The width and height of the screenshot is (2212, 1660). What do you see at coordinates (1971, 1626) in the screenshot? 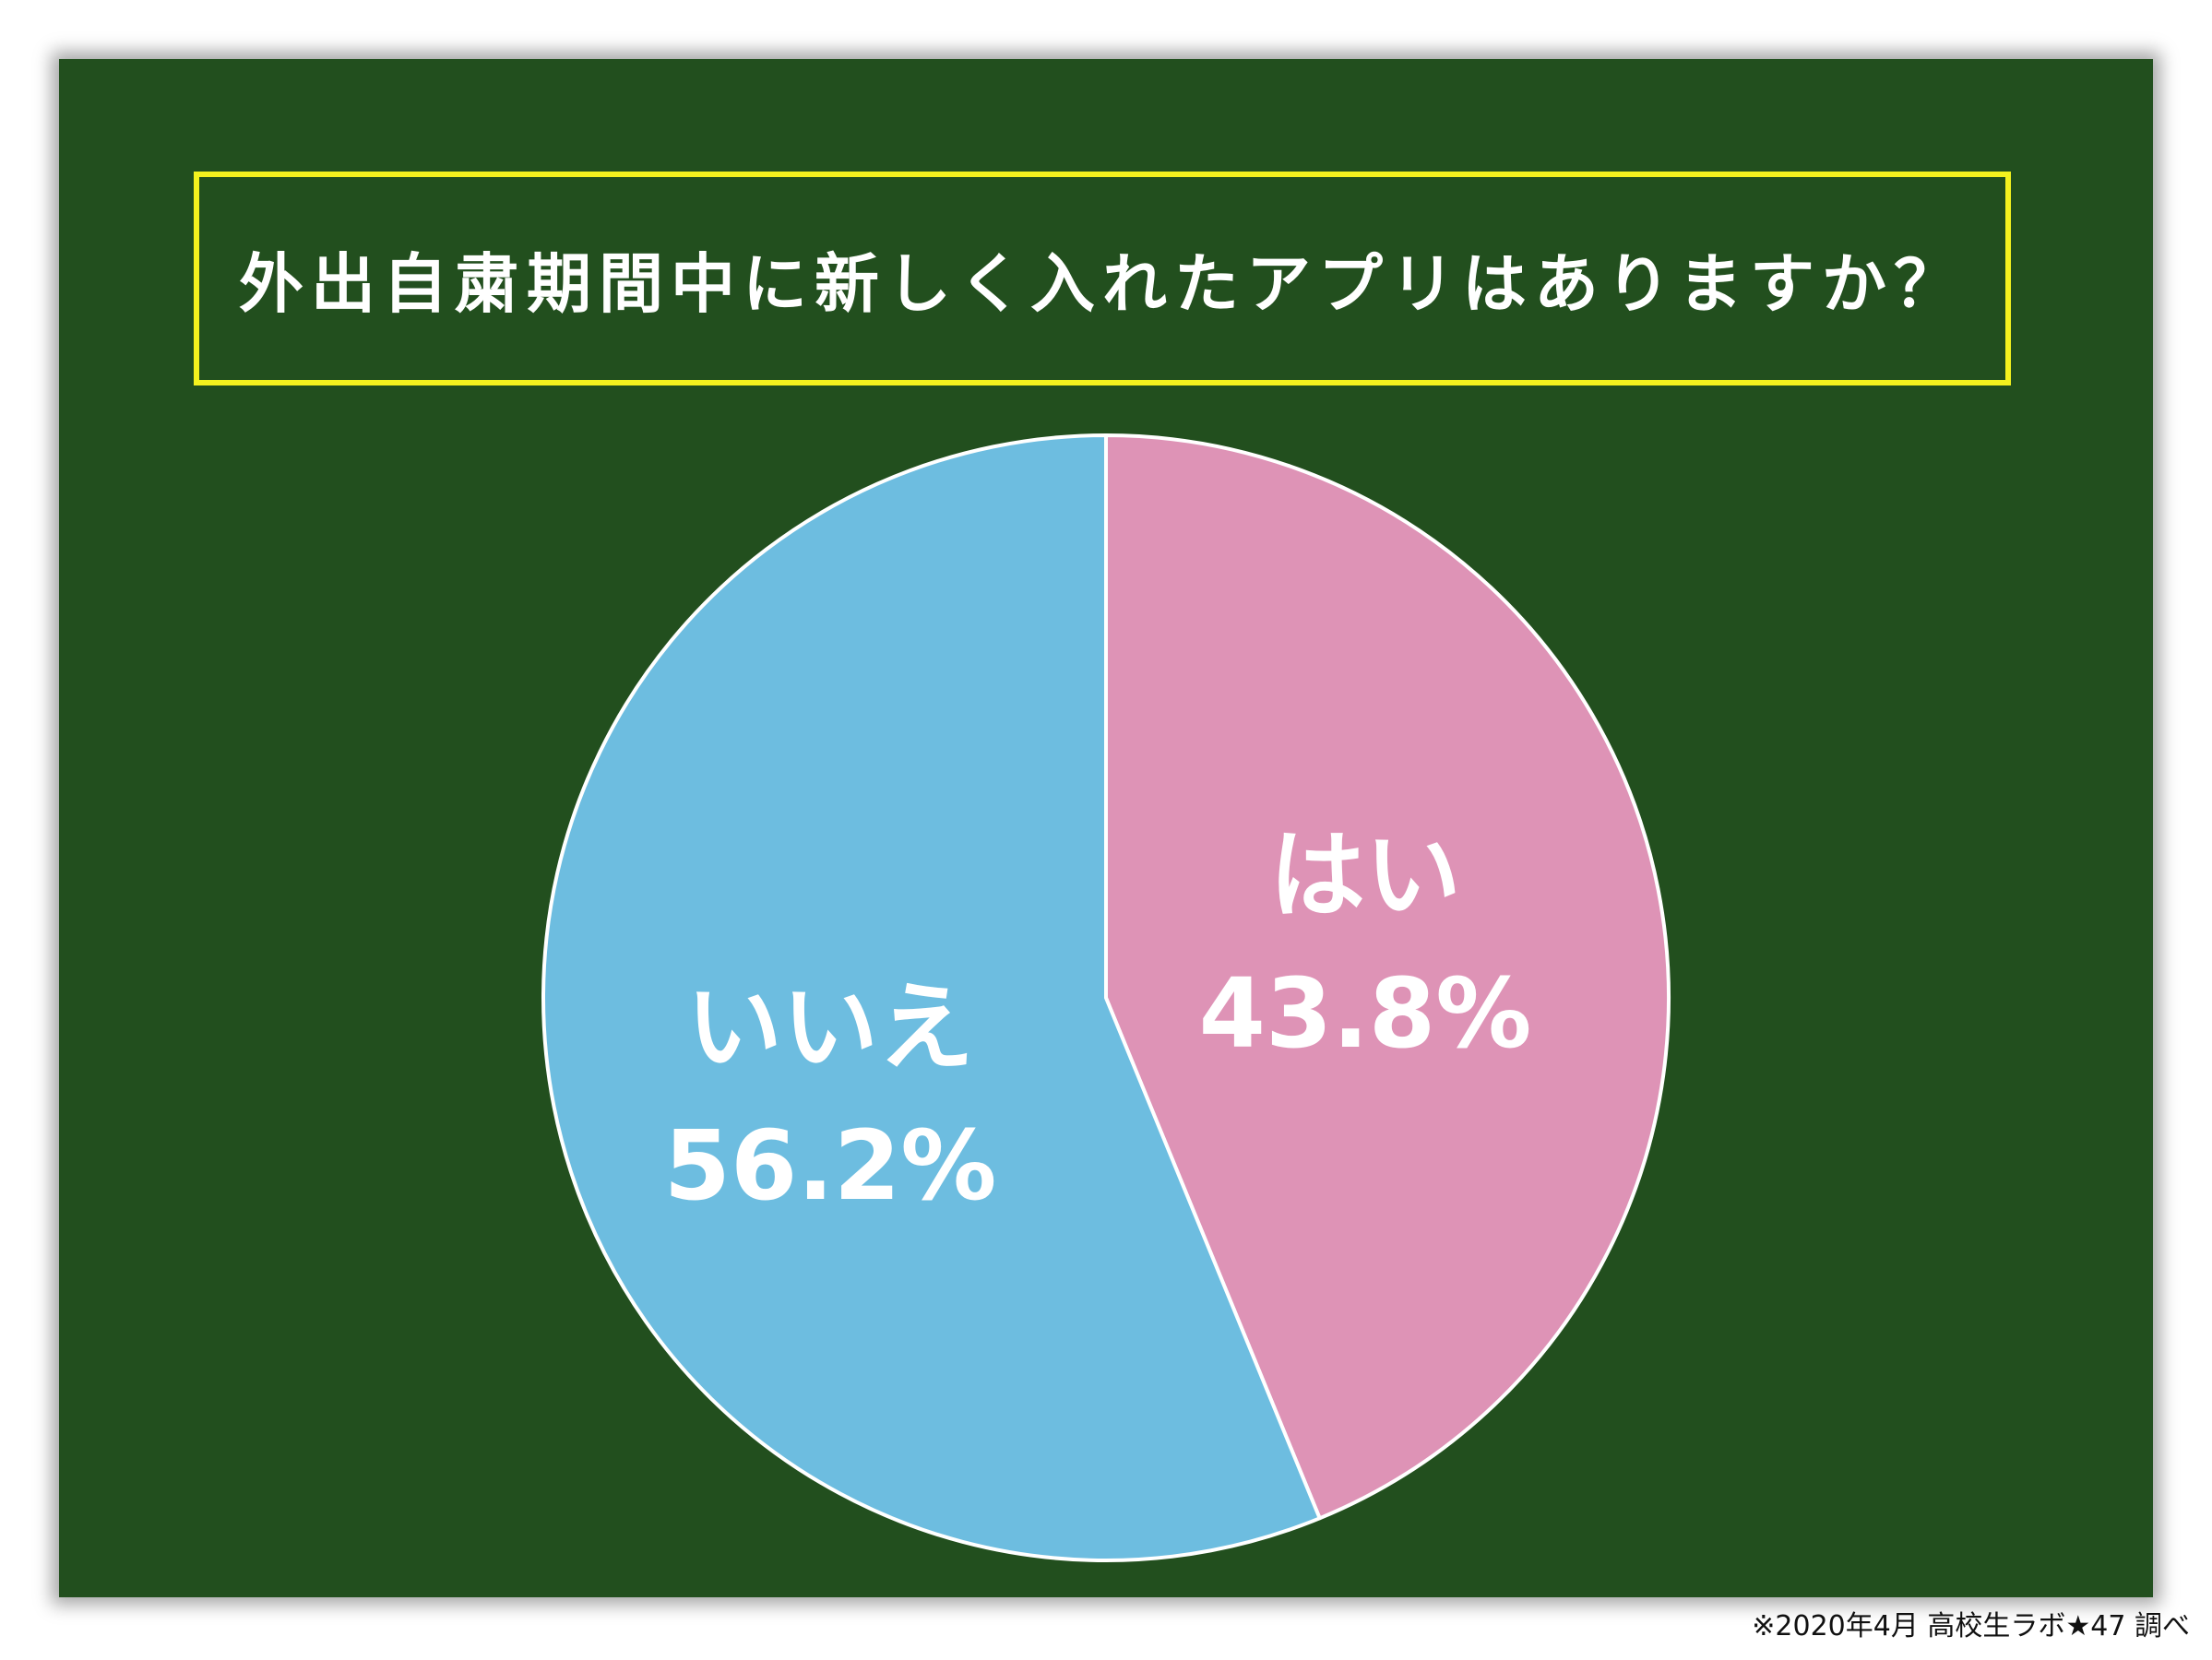
I see `source-note: ※2020年4月 高校生ラボ★47 調べ` at bounding box center [1971, 1626].